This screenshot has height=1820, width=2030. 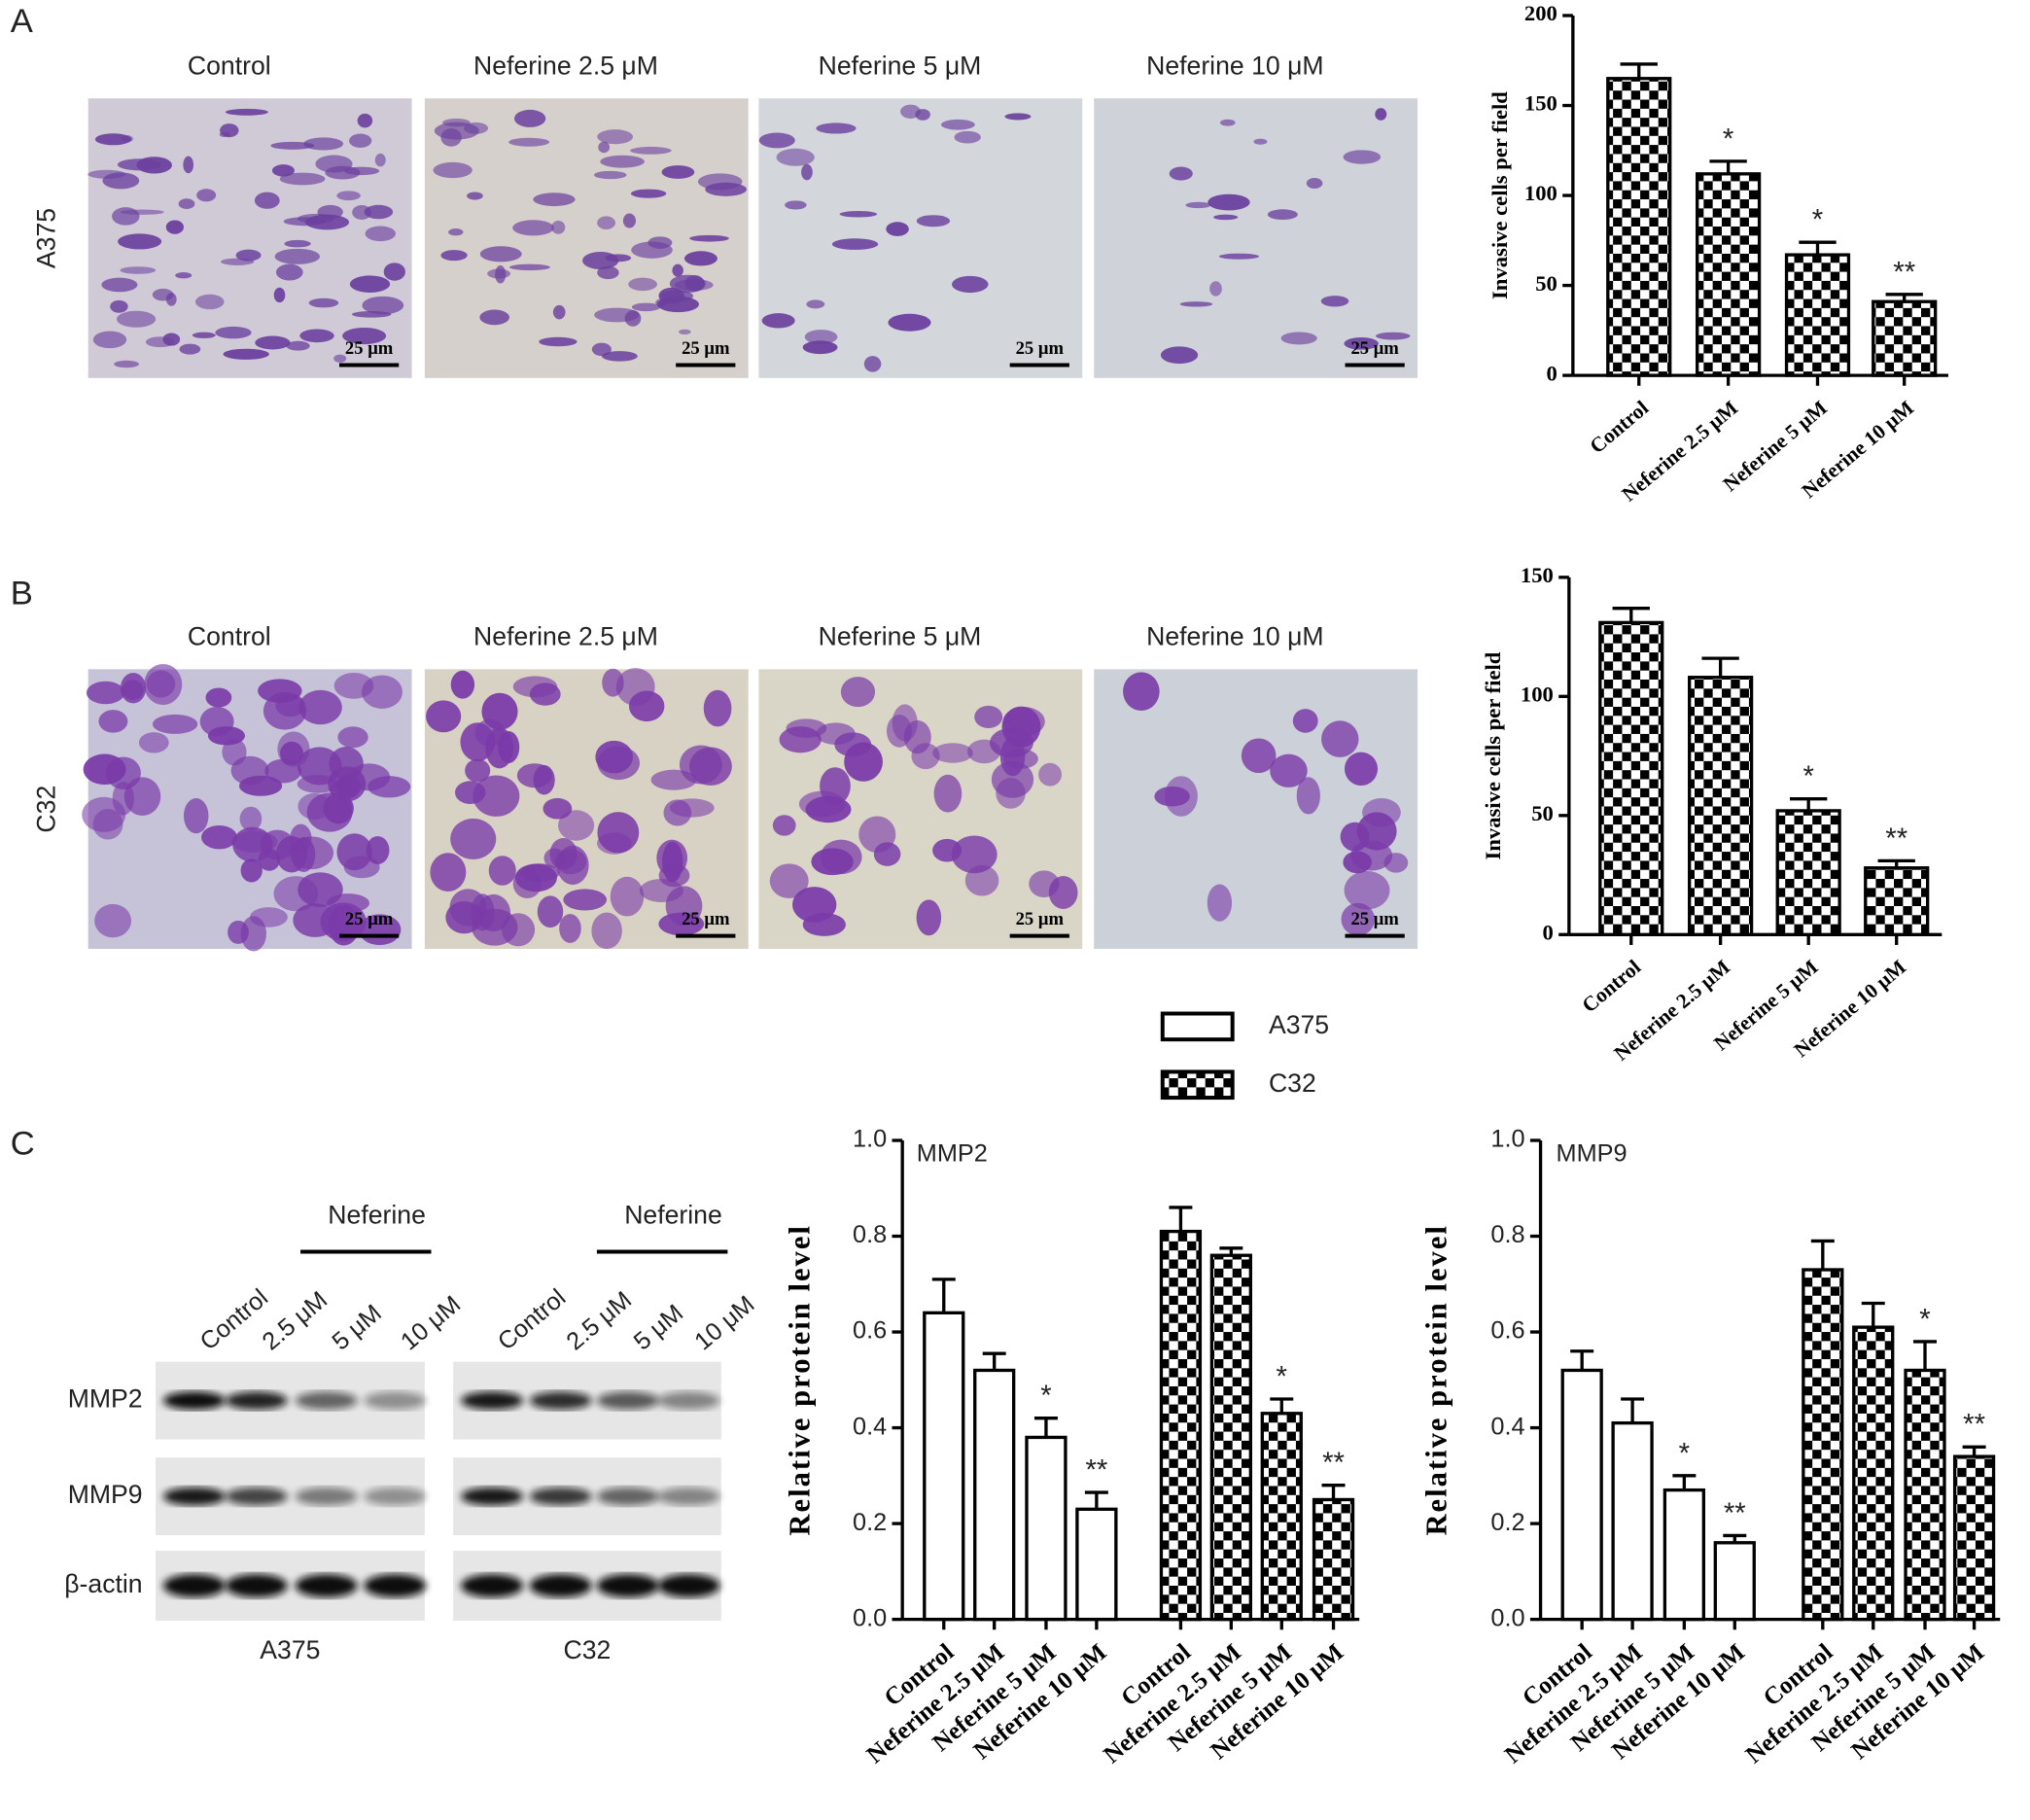 I want to click on lane-label: 5 μM, so click(x=356, y=1328).